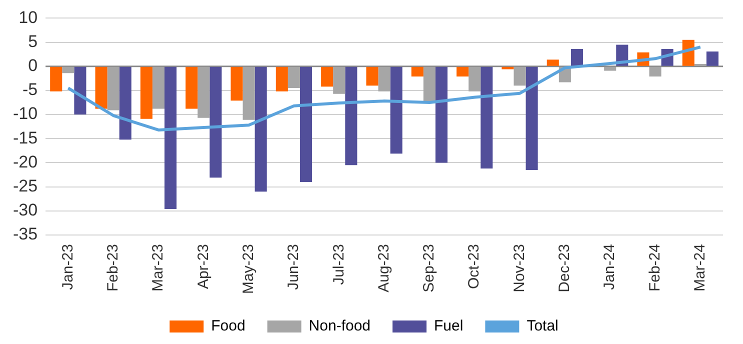 The image size is (743, 344). What do you see at coordinates (228, 326) in the screenshot?
I see `legend-label: Food` at bounding box center [228, 326].